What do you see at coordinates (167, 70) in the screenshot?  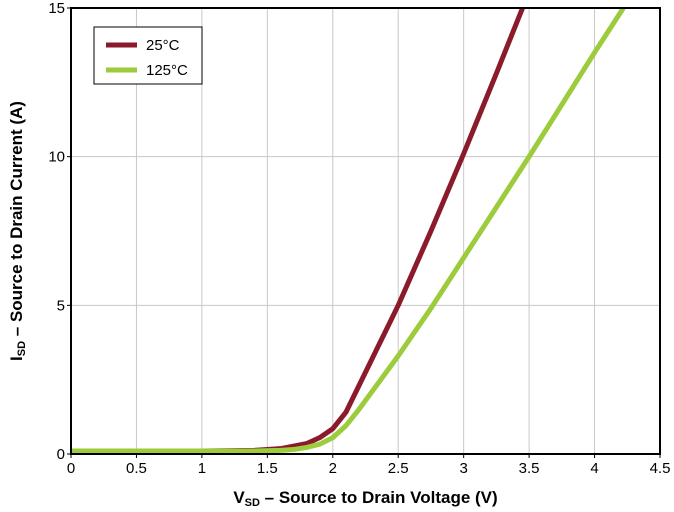 I see `legend-label: 125°C` at bounding box center [167, 70].